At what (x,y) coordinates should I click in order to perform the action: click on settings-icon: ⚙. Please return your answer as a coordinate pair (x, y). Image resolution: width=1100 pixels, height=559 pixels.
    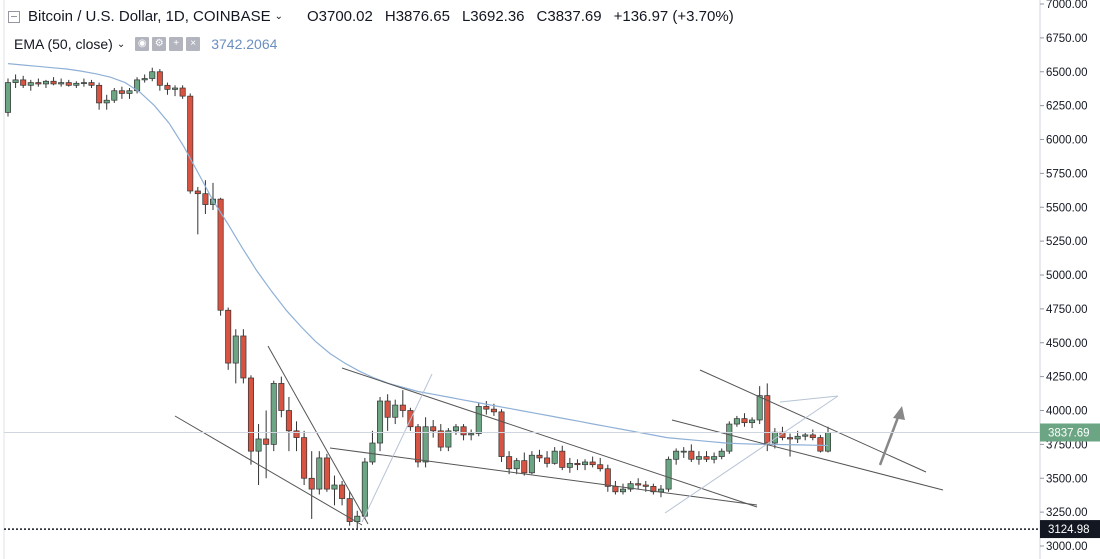
    Looking at the image, I should click on (159, 44).